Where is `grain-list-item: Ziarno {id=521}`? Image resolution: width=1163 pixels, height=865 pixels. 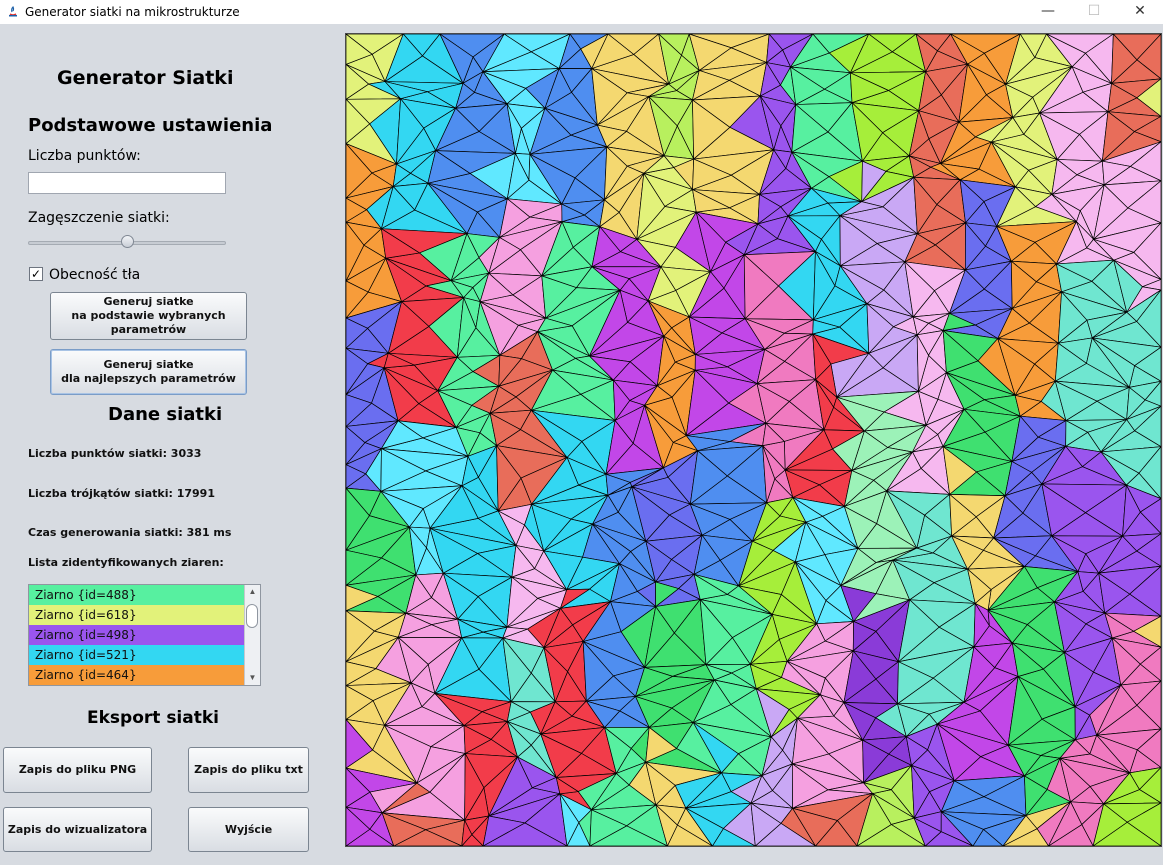 grain-list-item: Ziarno {id=521} is located at coordinates (137, 655).